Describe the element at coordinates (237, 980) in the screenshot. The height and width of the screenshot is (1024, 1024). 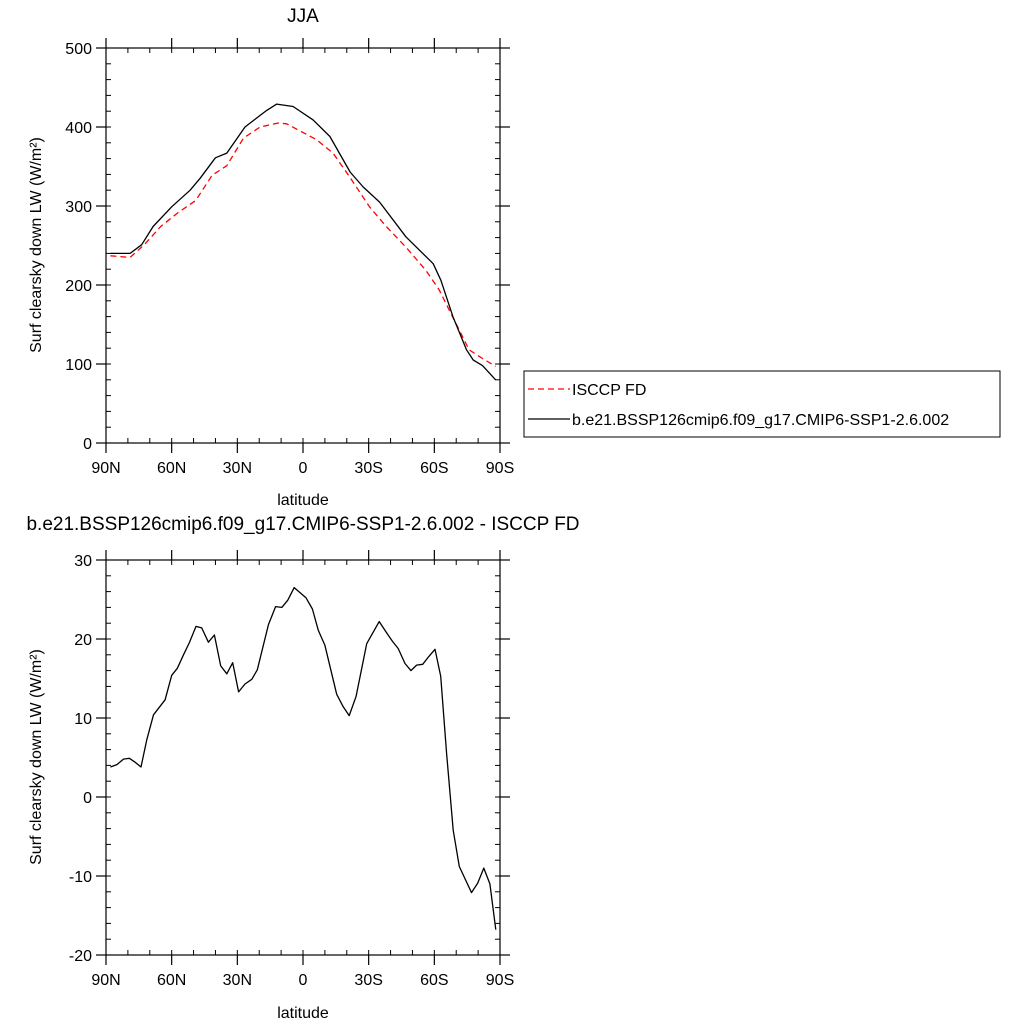
I see `bottom-x-tick-label: 30N` at that location.